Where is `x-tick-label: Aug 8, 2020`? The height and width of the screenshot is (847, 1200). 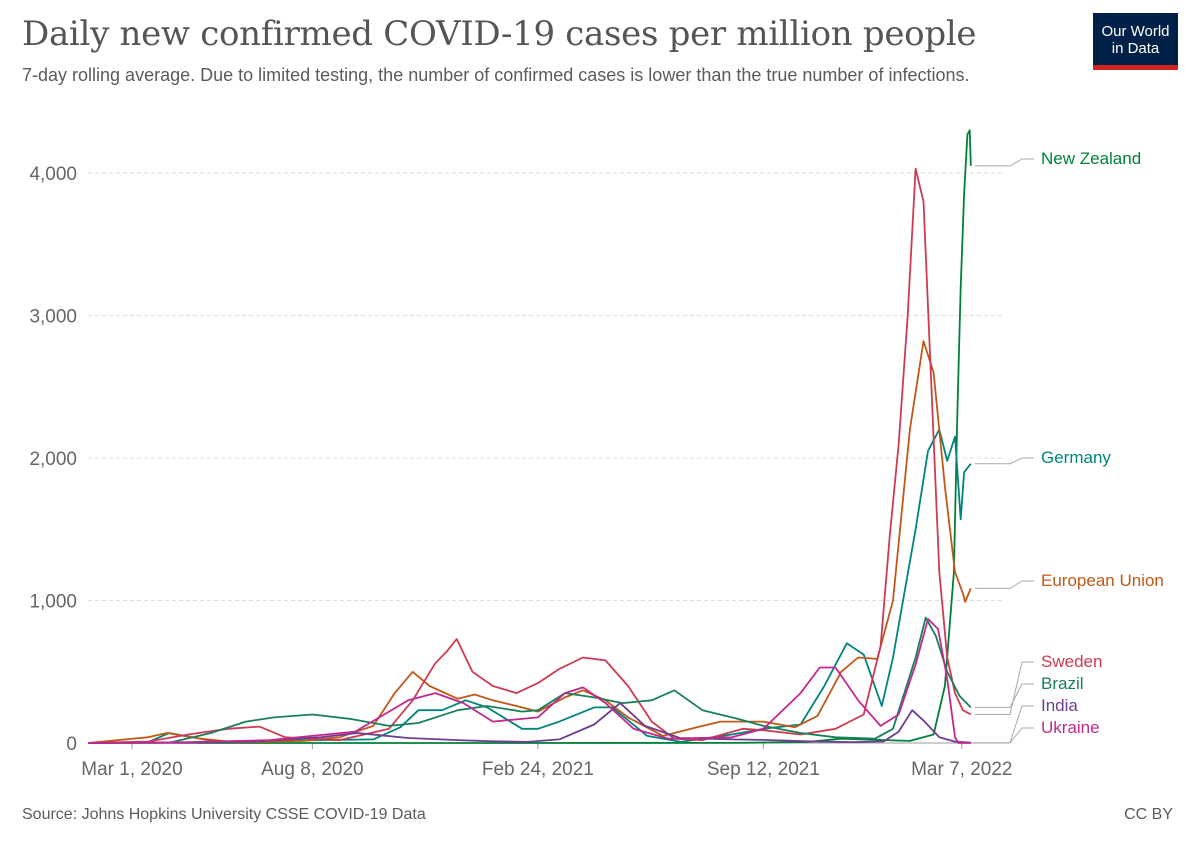
x-tick-label: Aug 8, 2020 is located at coordinates (312, 769).